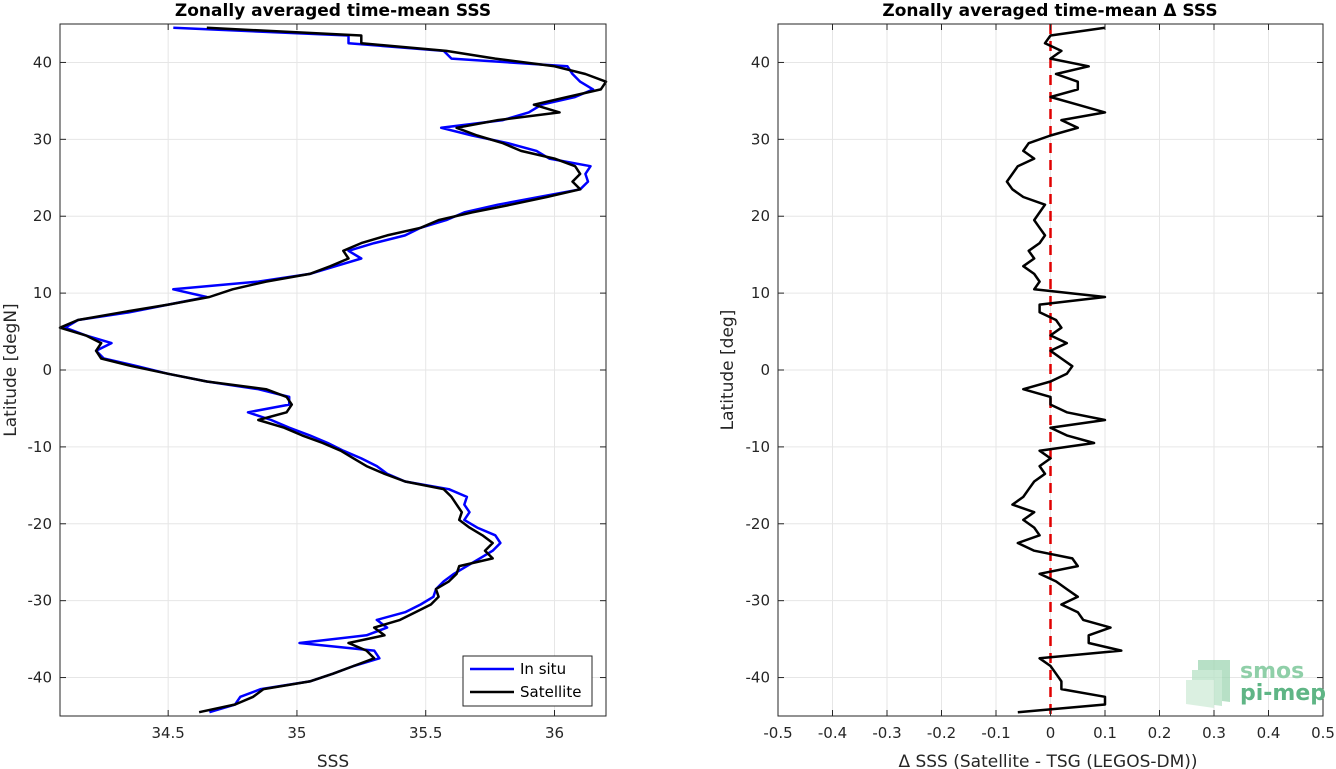 The image size is (1336, 769). What do you see at coordinates (554, 733) in the screenshot?
I see `x-tick-label: 36` at bounding box center [554, 733].